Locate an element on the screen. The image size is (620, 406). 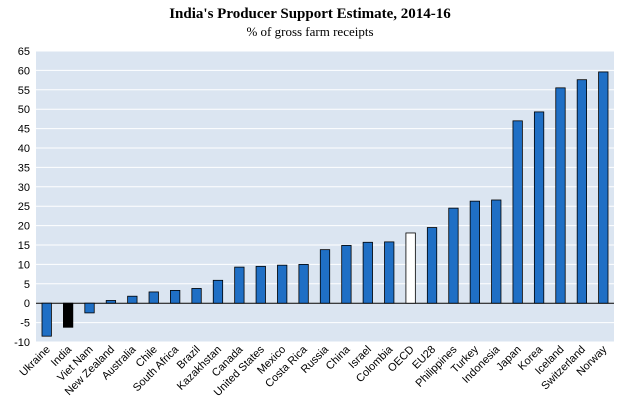
bar-philippines is located at coordinates (453, 255).